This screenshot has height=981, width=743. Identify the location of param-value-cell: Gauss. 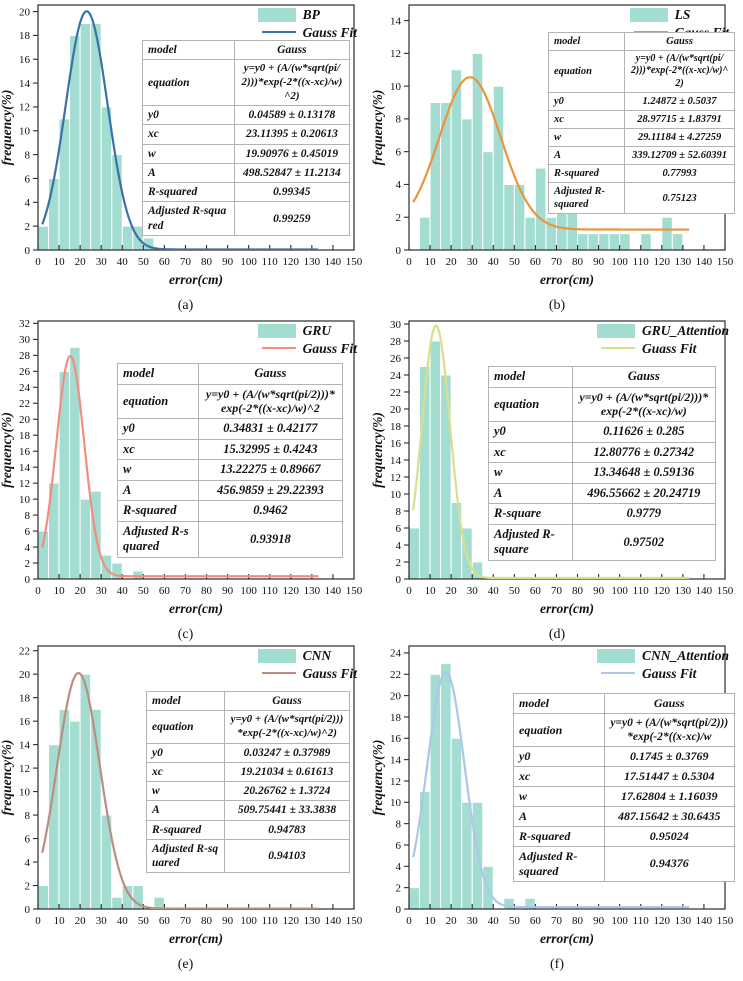
(679, 41).